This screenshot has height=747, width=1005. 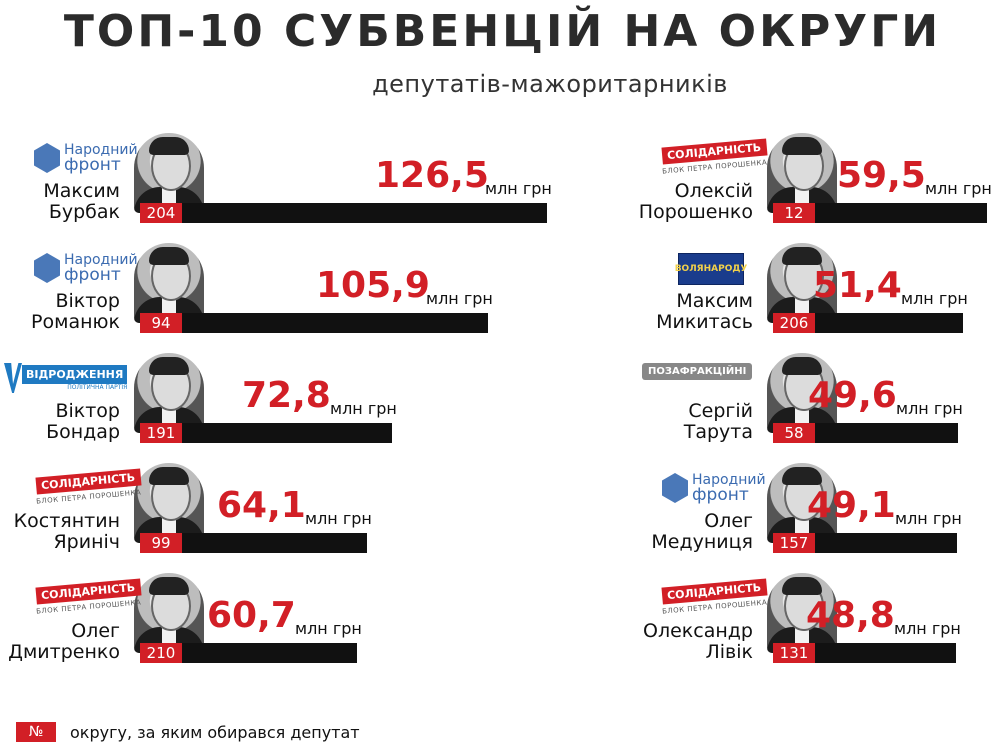 I want to click on deputy-name: Віктор Романюк, so click(x=75, y=312).